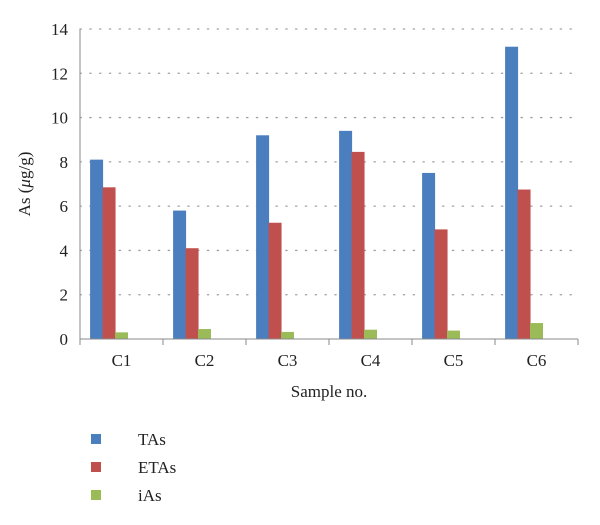 Image resolution: width=600 pixels, height=525 pixels. I want to click on y-axis: 0 2 4 6 8 10 12 14, so click(66, 184).